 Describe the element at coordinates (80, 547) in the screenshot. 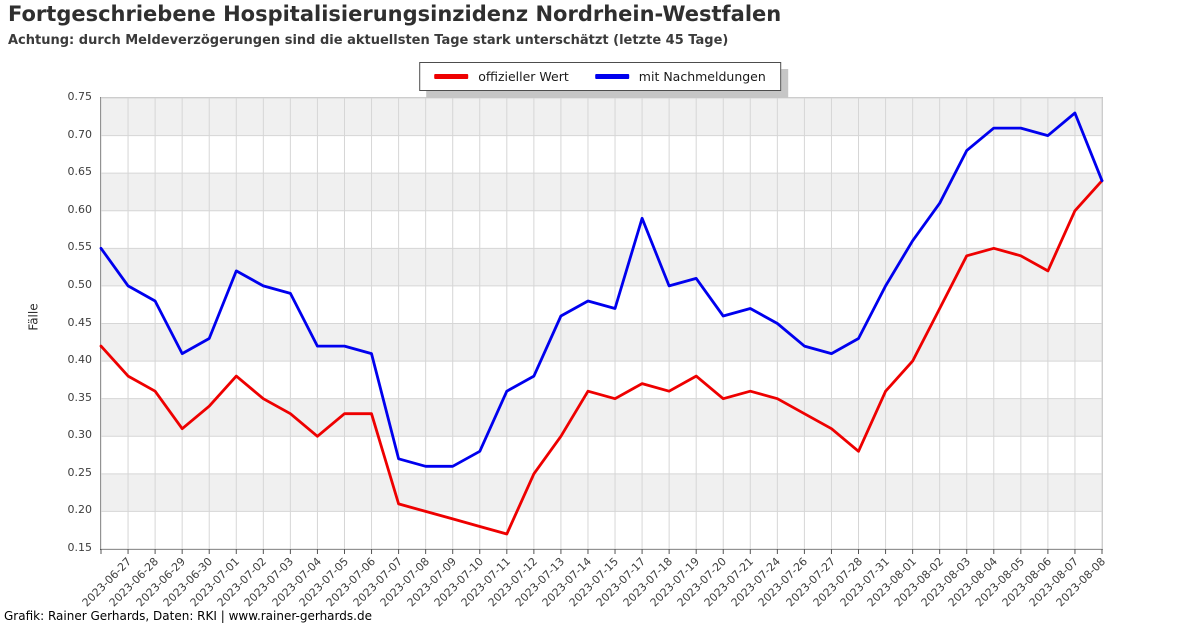

I see `y-tick-label: 0.15` at that location.